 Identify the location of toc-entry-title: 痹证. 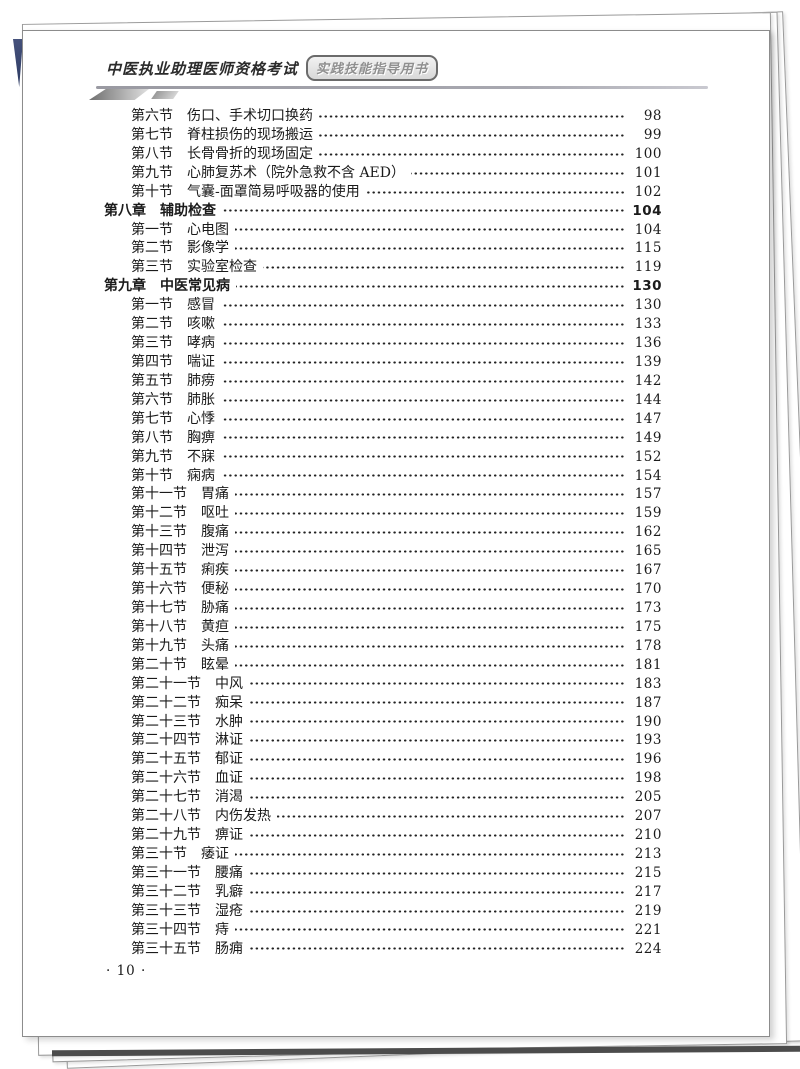
(229, 835).